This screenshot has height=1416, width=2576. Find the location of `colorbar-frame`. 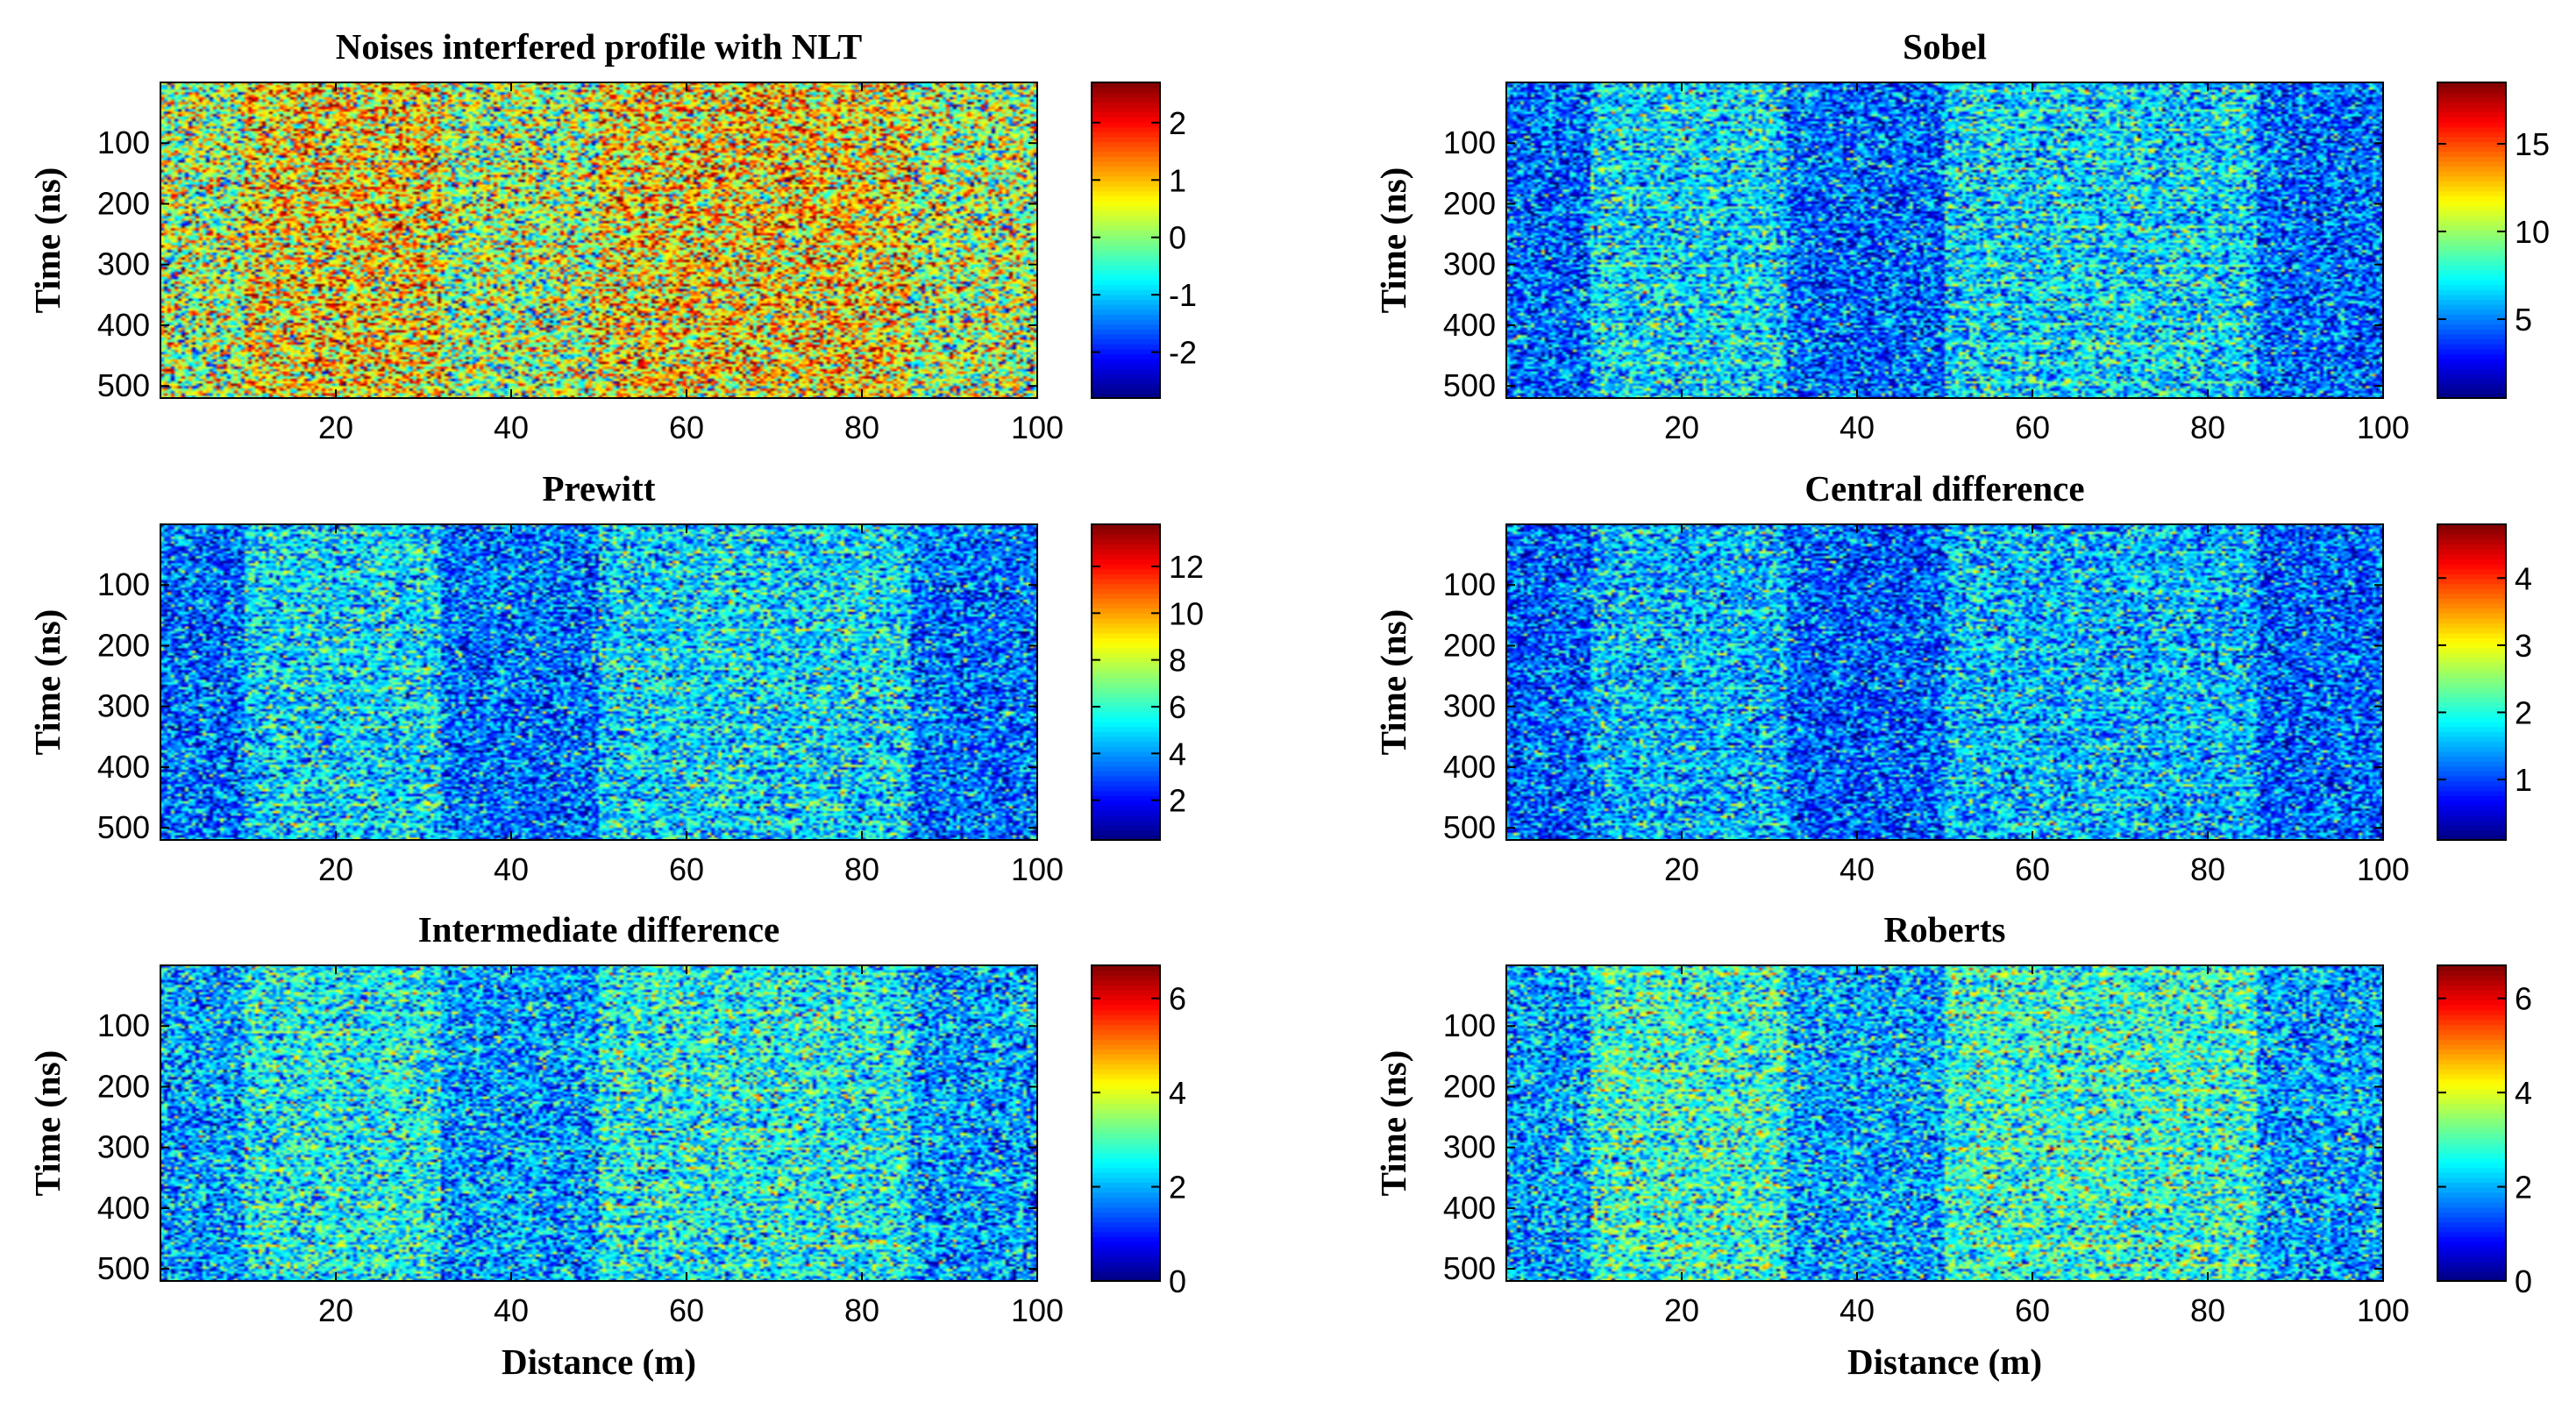

colorbar-frame is located at coordinates (2472, 682).